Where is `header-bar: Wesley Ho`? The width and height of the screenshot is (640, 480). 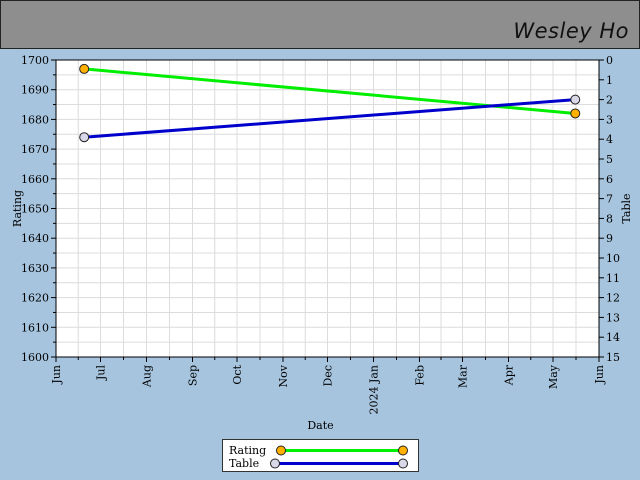
header-bar: Wesley Ho is located at coordinates (320, 24).